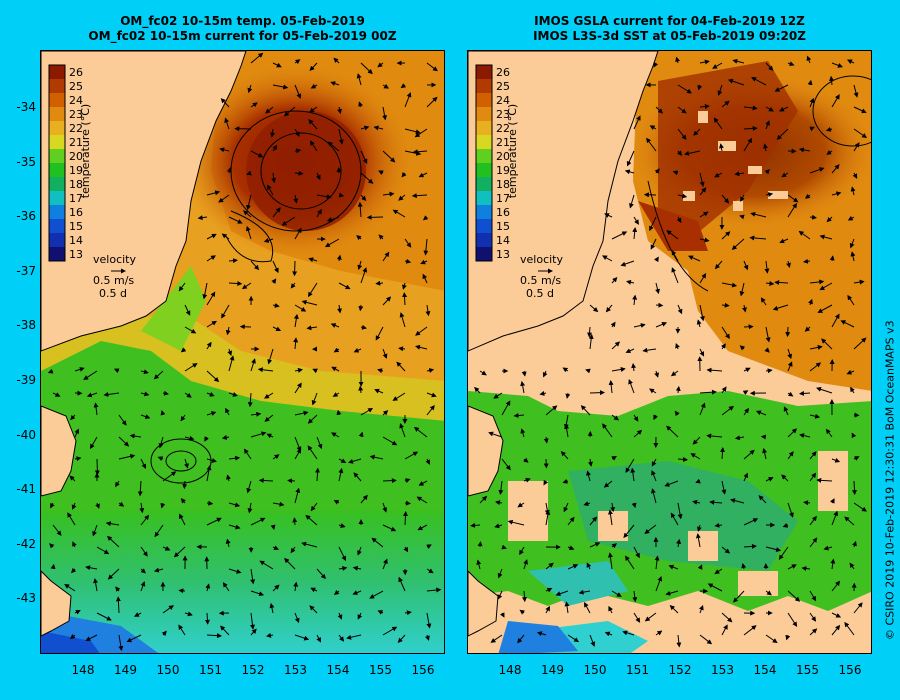  Describe the element at coordinates (85, 151) in the screenshot. I see `colorbar-label: temperature (°C)` at that location.